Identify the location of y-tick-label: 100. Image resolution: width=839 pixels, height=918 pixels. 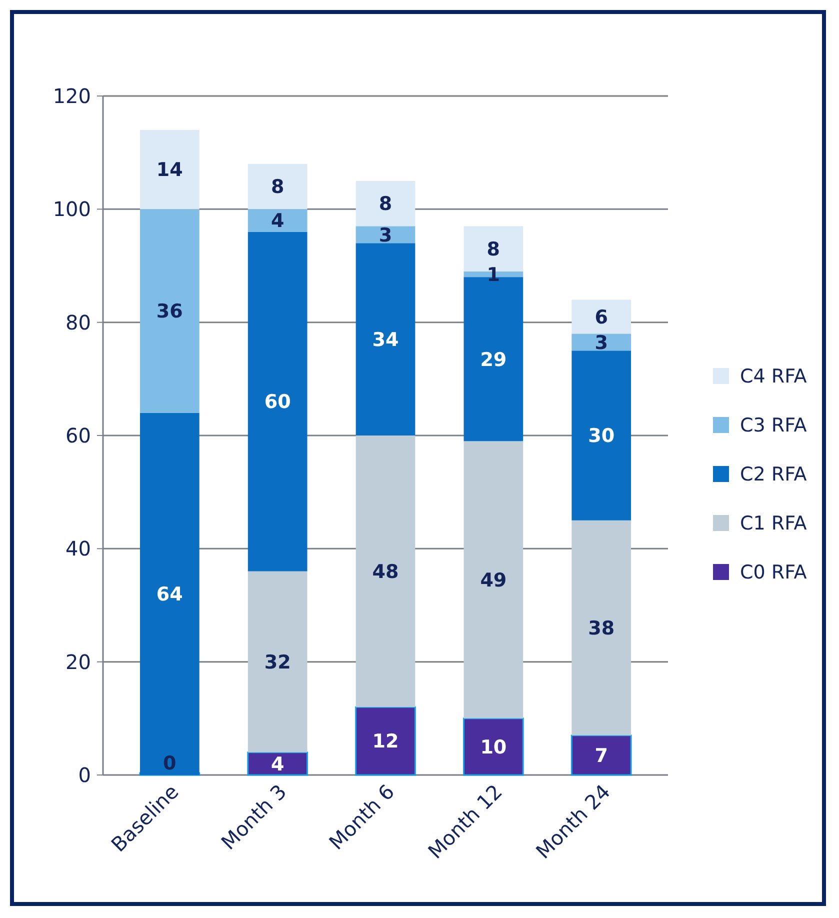
(71, 209).